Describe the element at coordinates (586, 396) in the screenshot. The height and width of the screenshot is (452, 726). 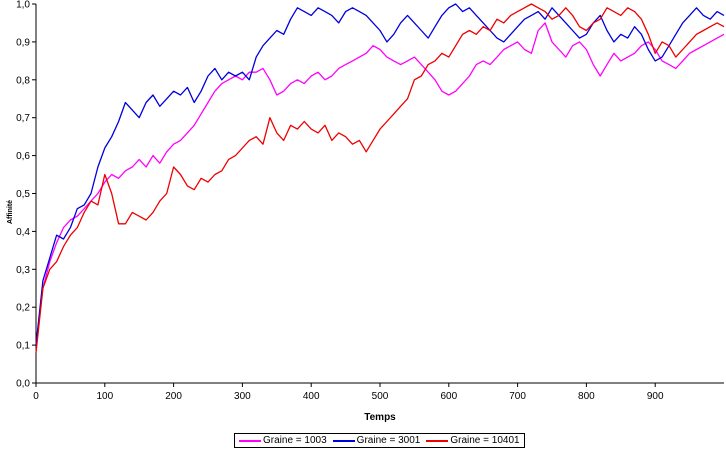
I see `x-tick-label: 800` at that location.